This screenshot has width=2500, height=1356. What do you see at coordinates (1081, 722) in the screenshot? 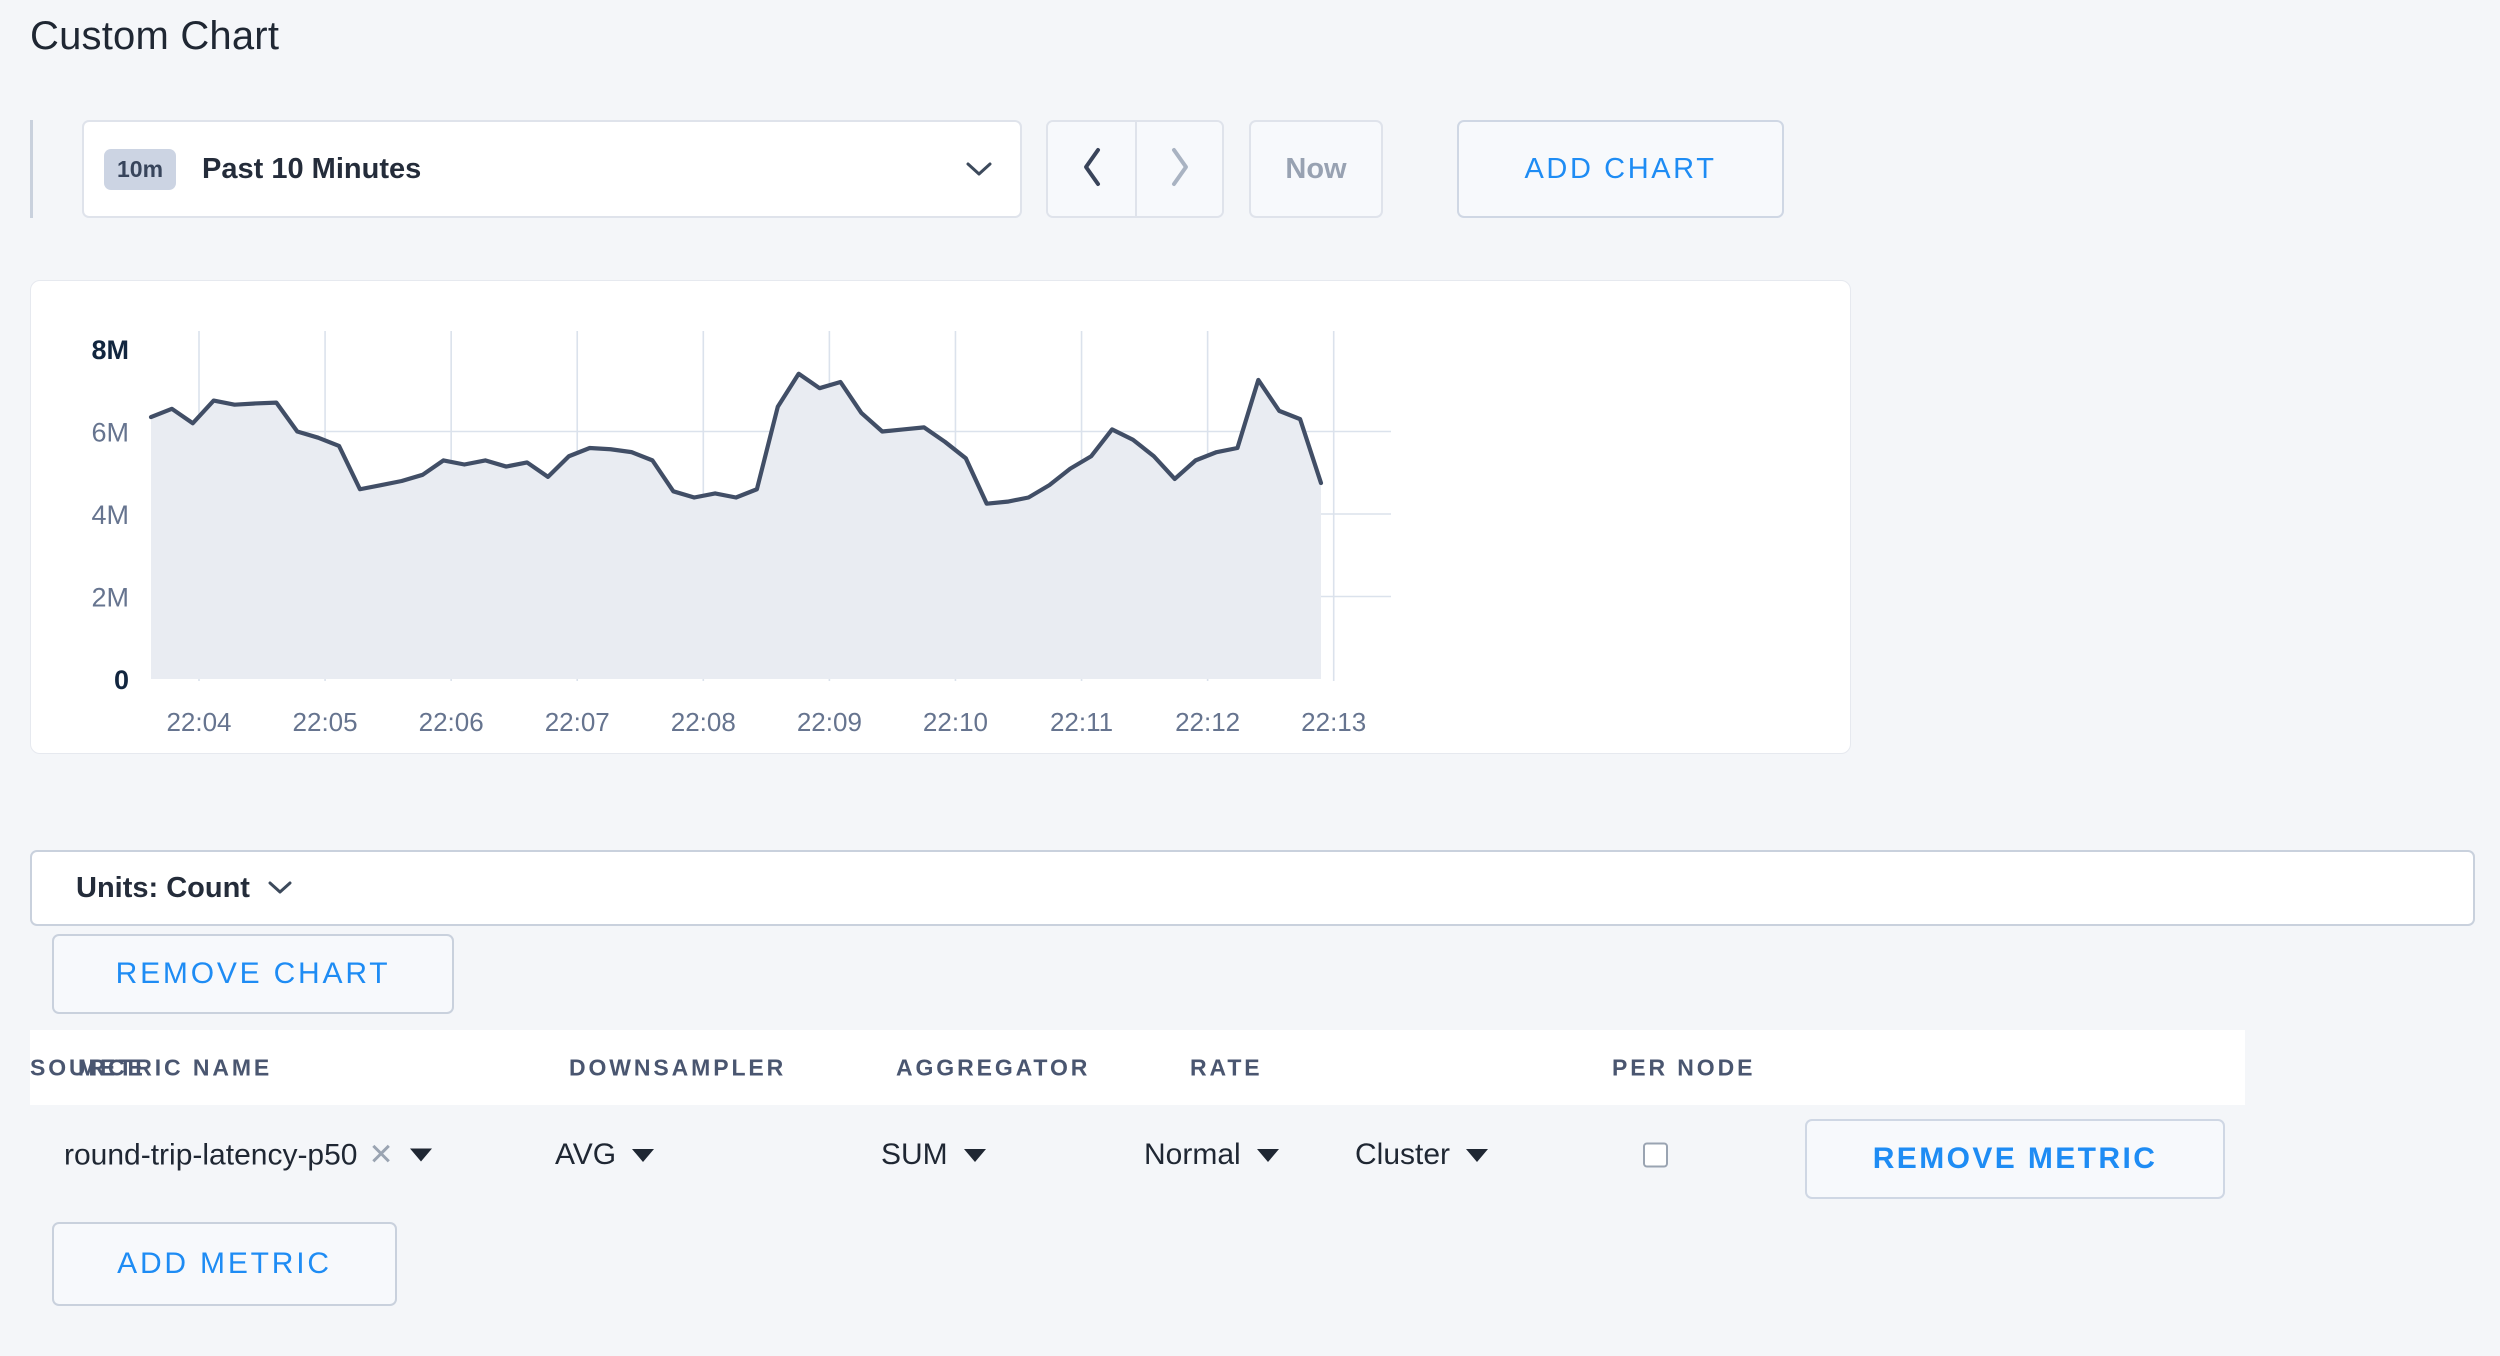
I see `svg-text: 22:11` at bounding box center [1081, 722].